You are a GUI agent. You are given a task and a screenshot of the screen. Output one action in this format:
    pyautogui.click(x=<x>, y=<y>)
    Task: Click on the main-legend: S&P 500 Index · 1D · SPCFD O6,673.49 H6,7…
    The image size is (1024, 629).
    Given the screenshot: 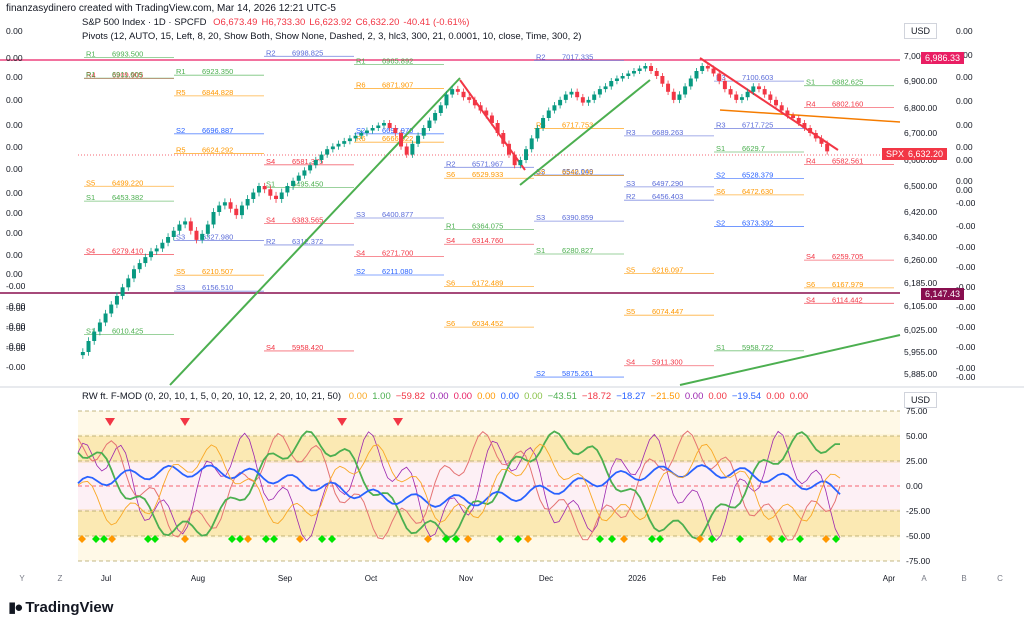 What is the action you would take?
    pyautogui.click(x=275, y=22)
    